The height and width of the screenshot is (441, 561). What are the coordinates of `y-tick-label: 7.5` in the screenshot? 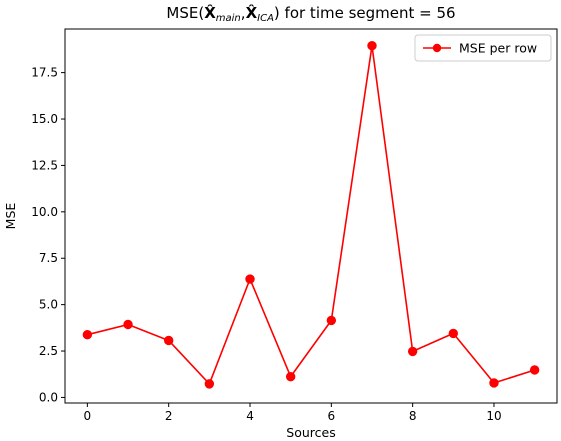 It's located at (48, 258).